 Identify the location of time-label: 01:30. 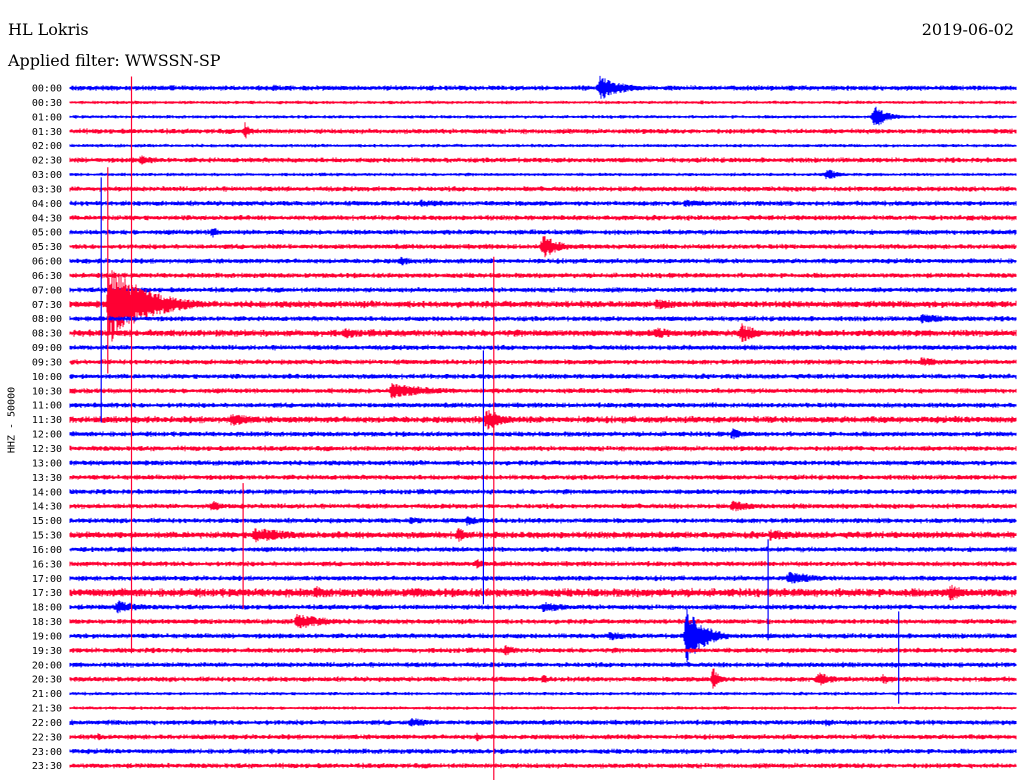
(47, 132).